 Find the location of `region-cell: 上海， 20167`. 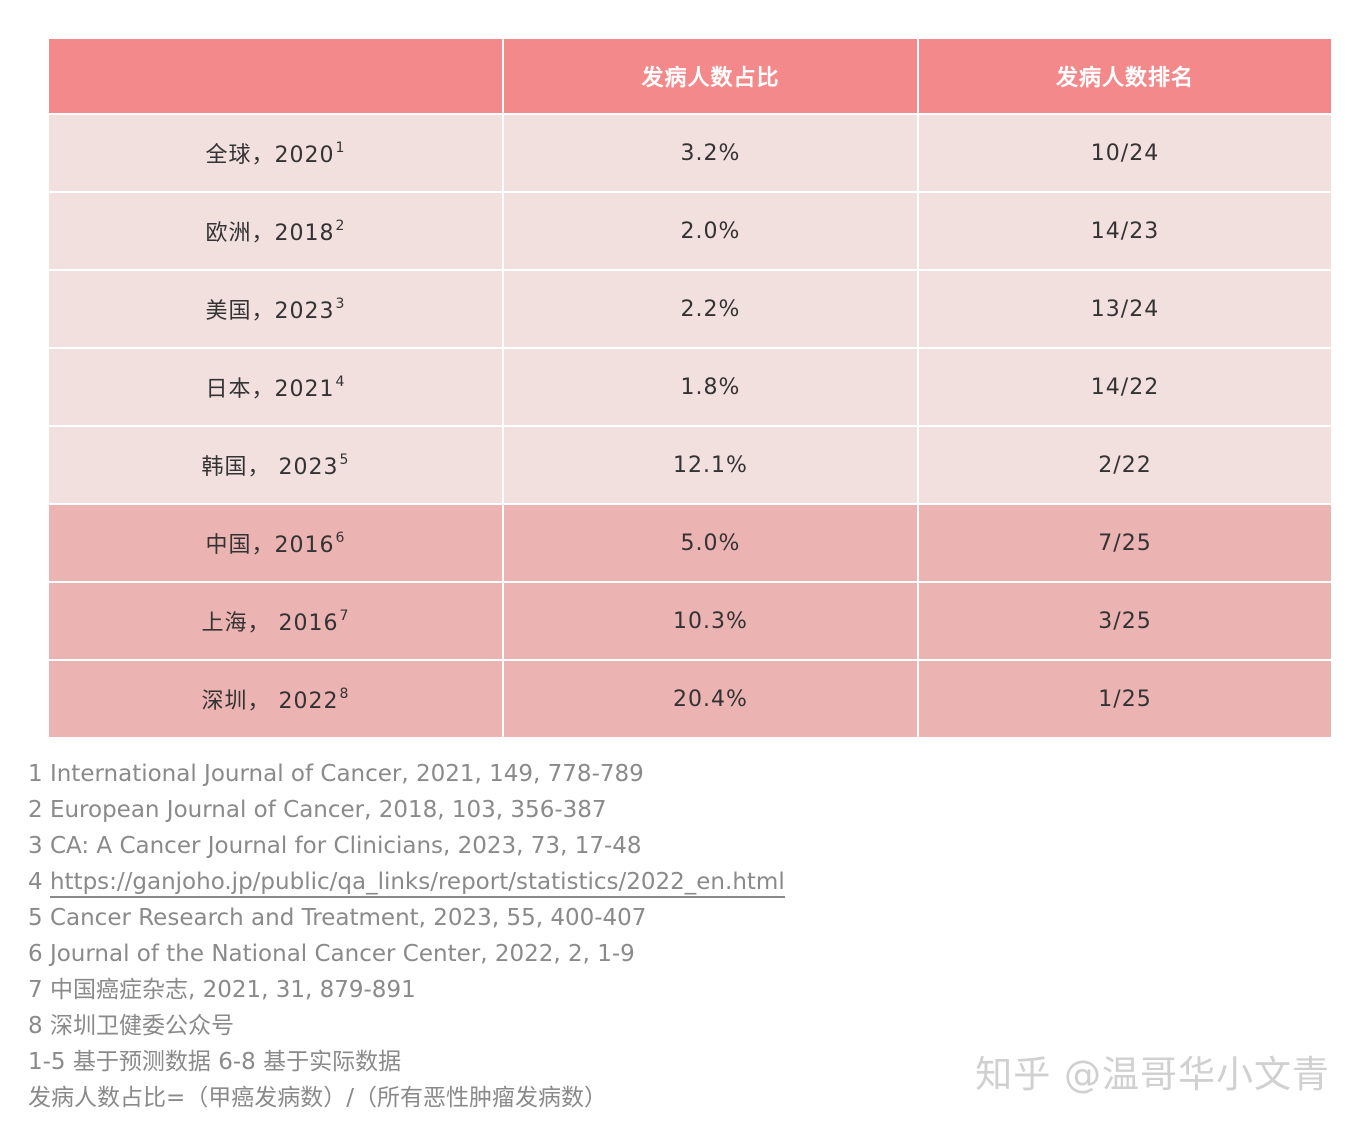

region-cell: 上海， 20167 is located at coordinates (275, 621).